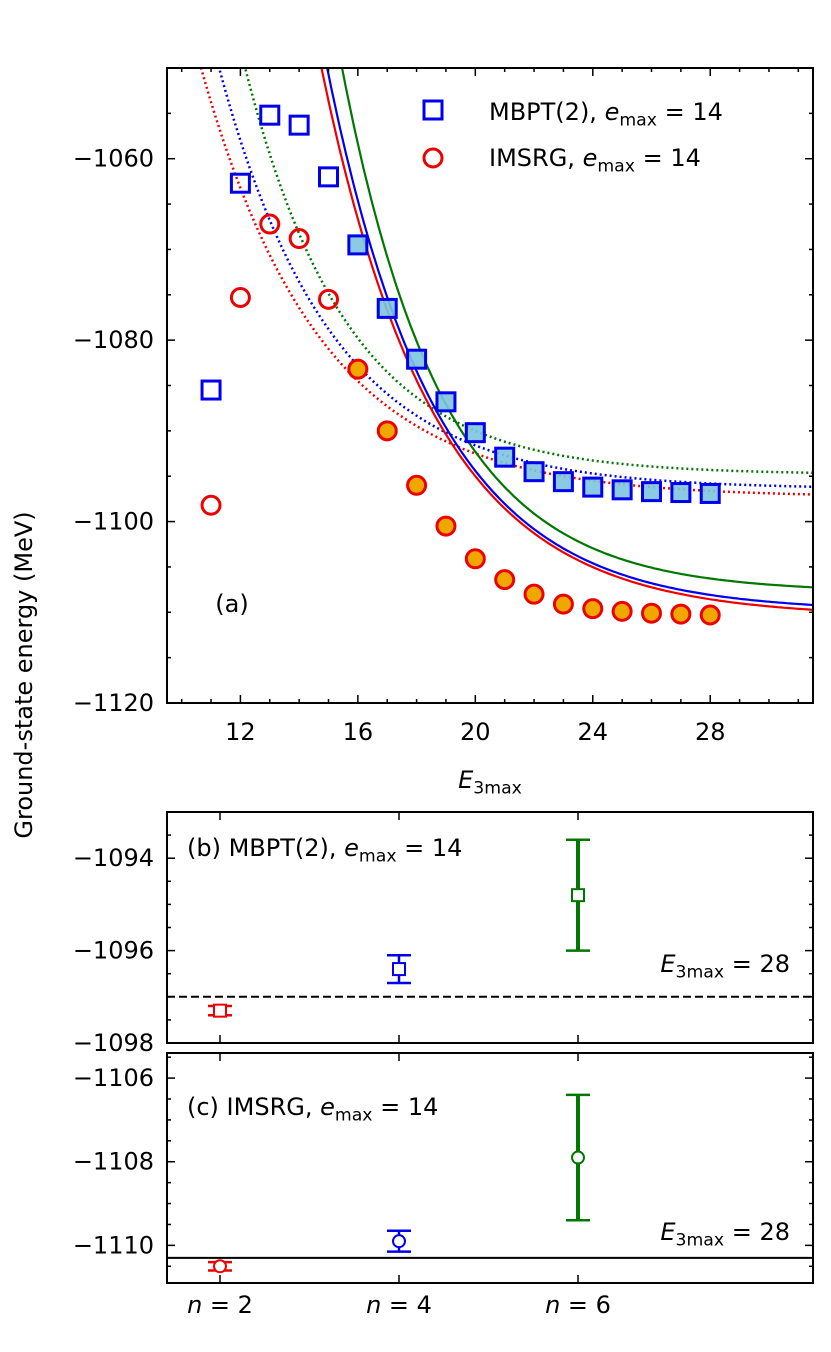 Image resolution: width=831 pixels, height=1352 pixels. Describe the element at coordinates (433, 110) in the screenshot. I see `legend-marker-square` at that location.